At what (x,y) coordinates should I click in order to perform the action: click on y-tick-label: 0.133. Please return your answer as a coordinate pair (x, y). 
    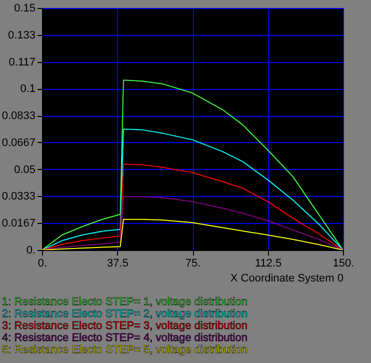
    Looking at the image, I should click on (22, 35).